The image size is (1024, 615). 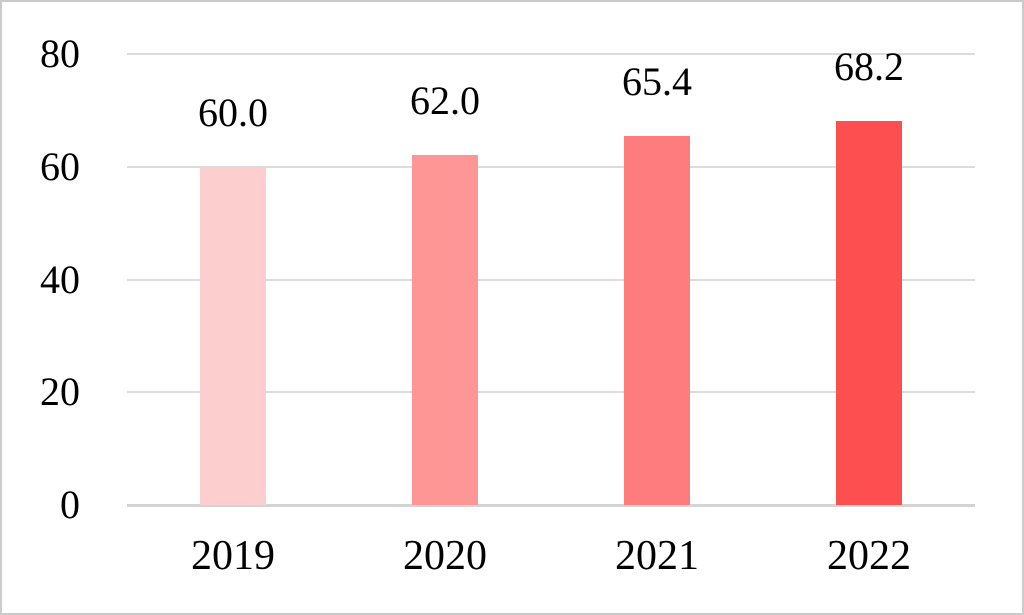 I want to click on y-axis-tick-label-80: 80, so click(x=60, y=53).